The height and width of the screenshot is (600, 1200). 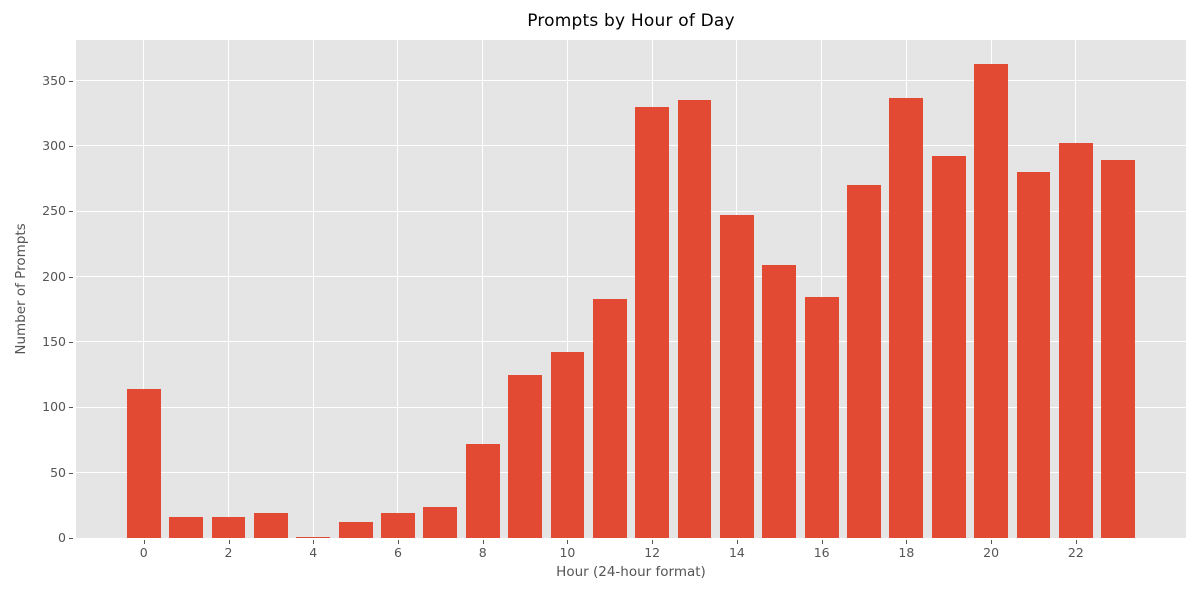 I want to click on x-tick-label-22: 22, so click(x=1075, y=552).